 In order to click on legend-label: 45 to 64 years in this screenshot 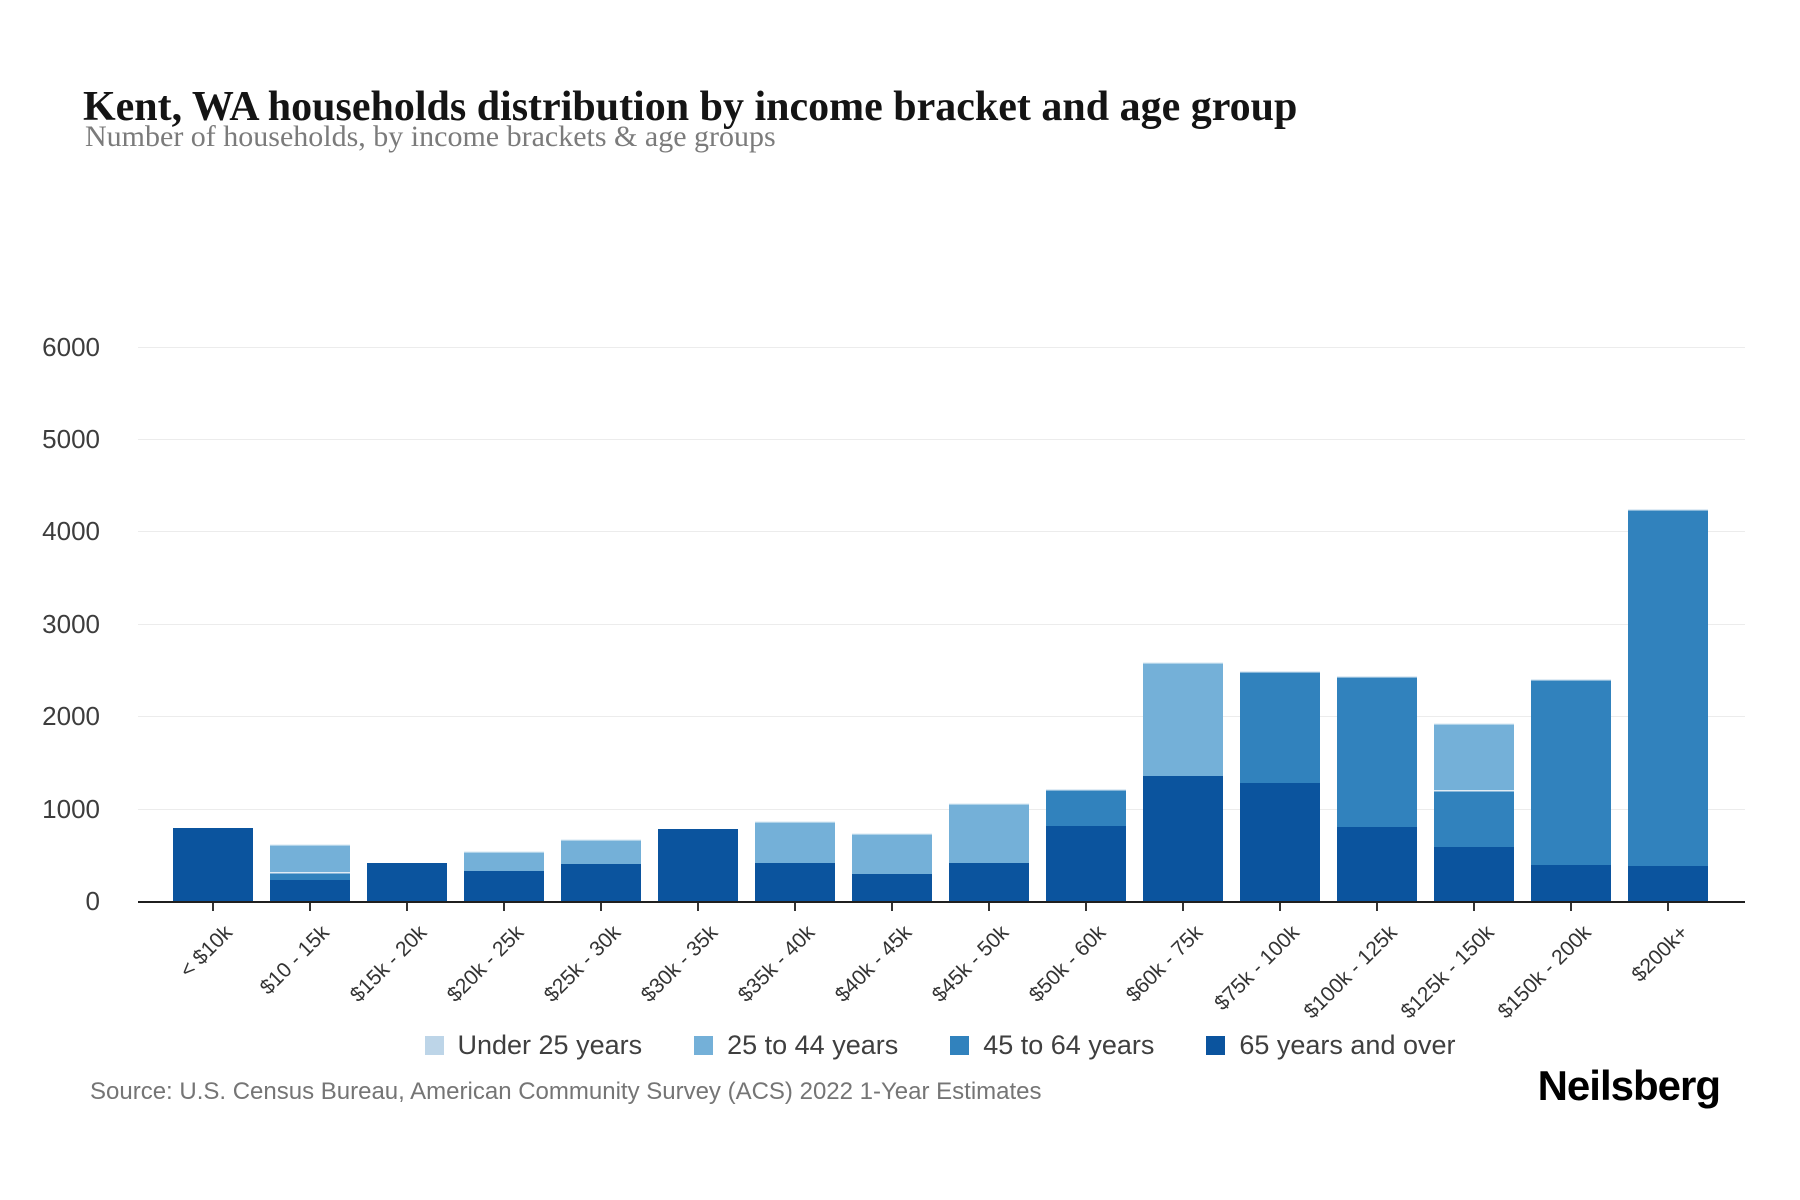, I will do `click(1069, 1045)`.